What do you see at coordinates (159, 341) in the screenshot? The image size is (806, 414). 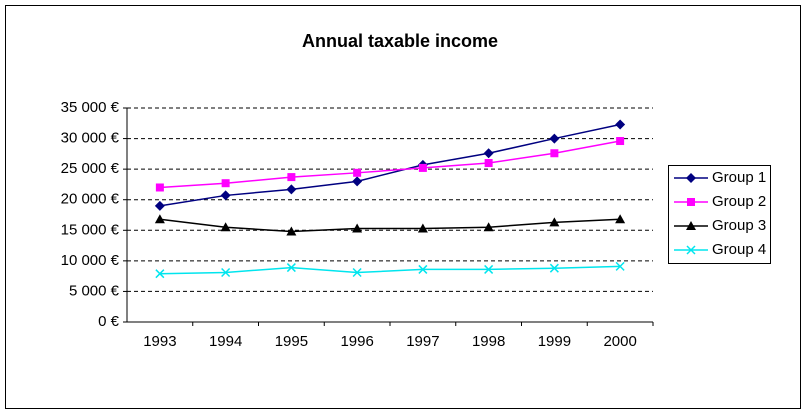 I see `x-tick-label: 1993` at bounding box center [159, 341].